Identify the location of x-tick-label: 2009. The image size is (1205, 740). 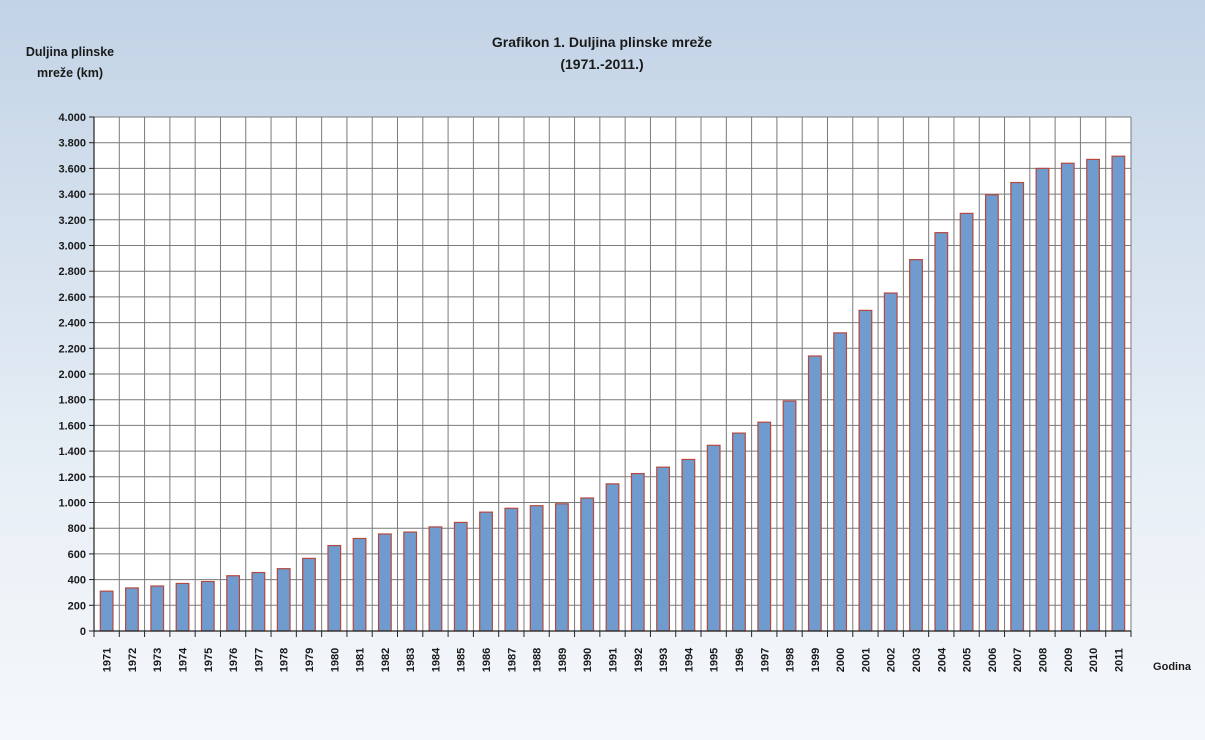
(1069, 660).